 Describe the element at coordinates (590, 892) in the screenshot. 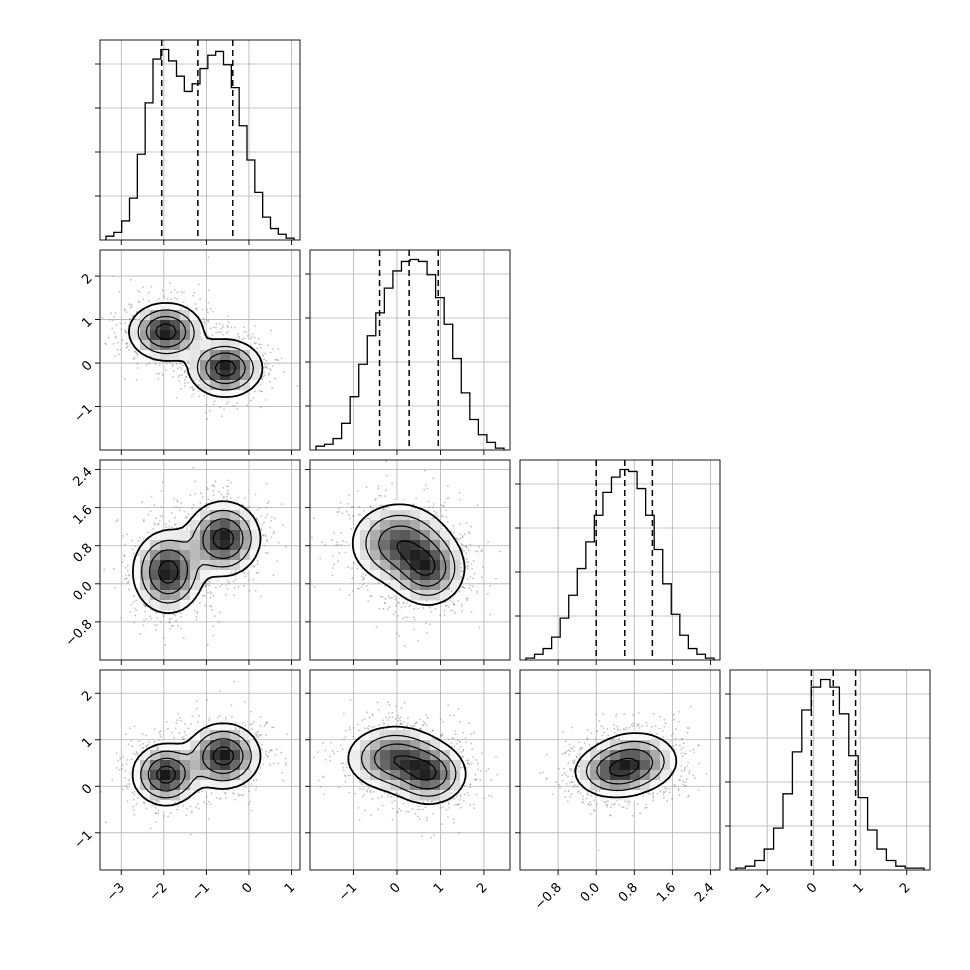

I see `x-tick-label: 0.0` at that location.